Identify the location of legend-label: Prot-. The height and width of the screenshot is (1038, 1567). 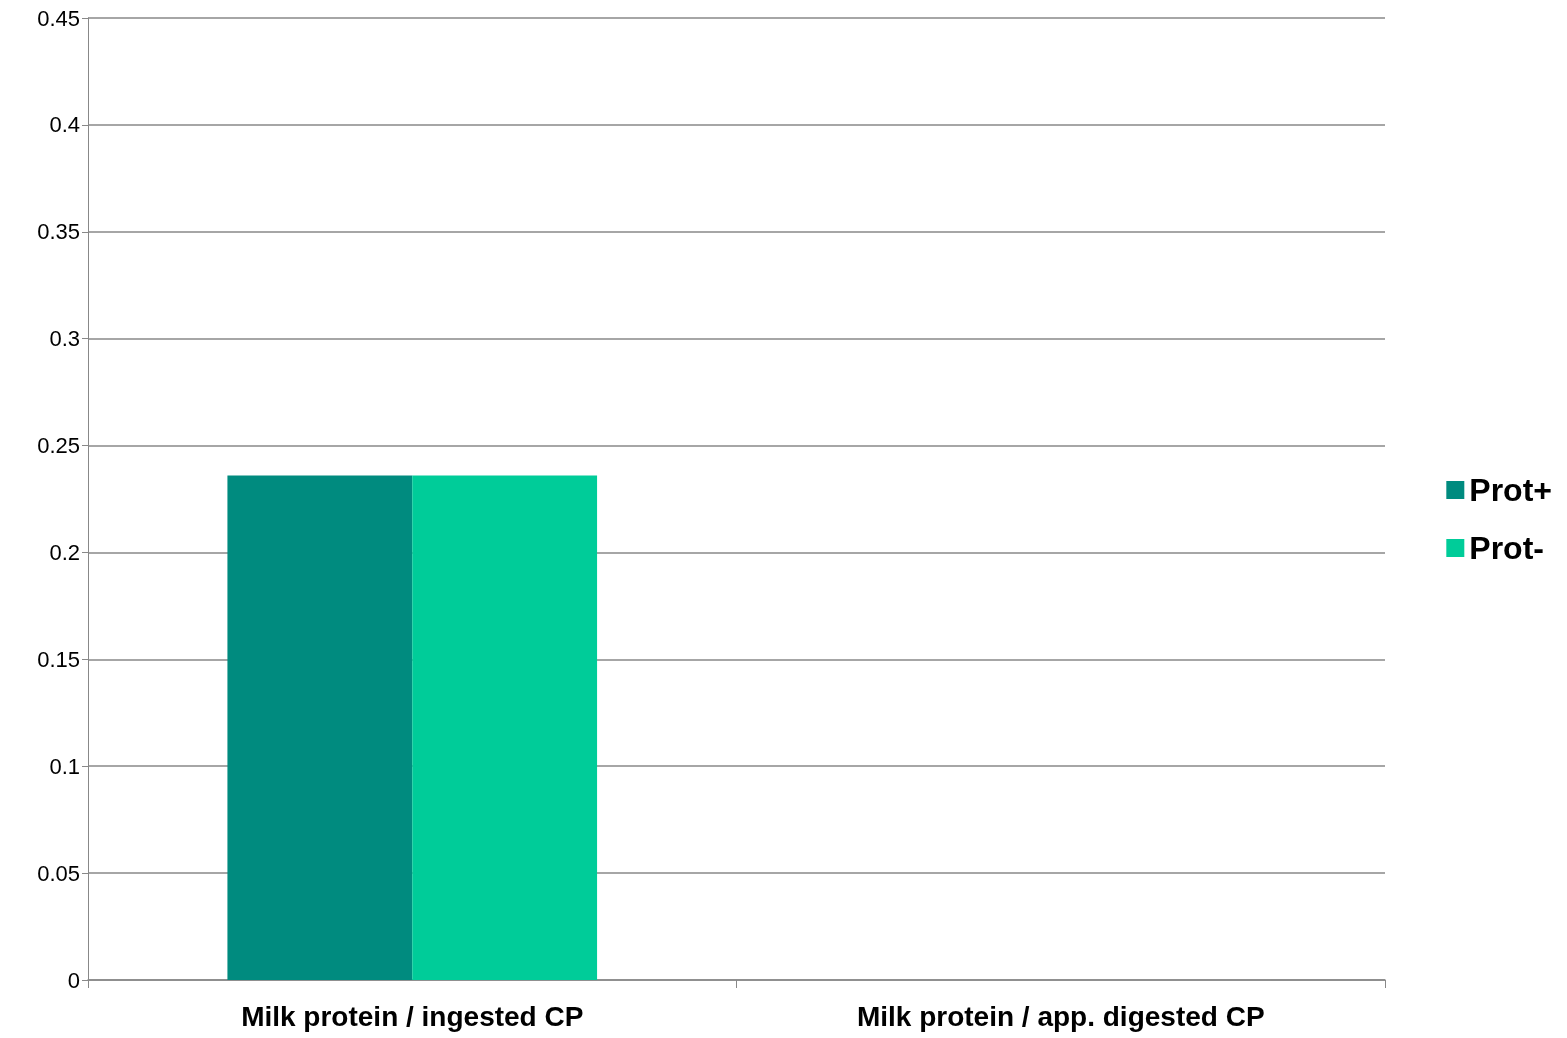
(1506, 548).